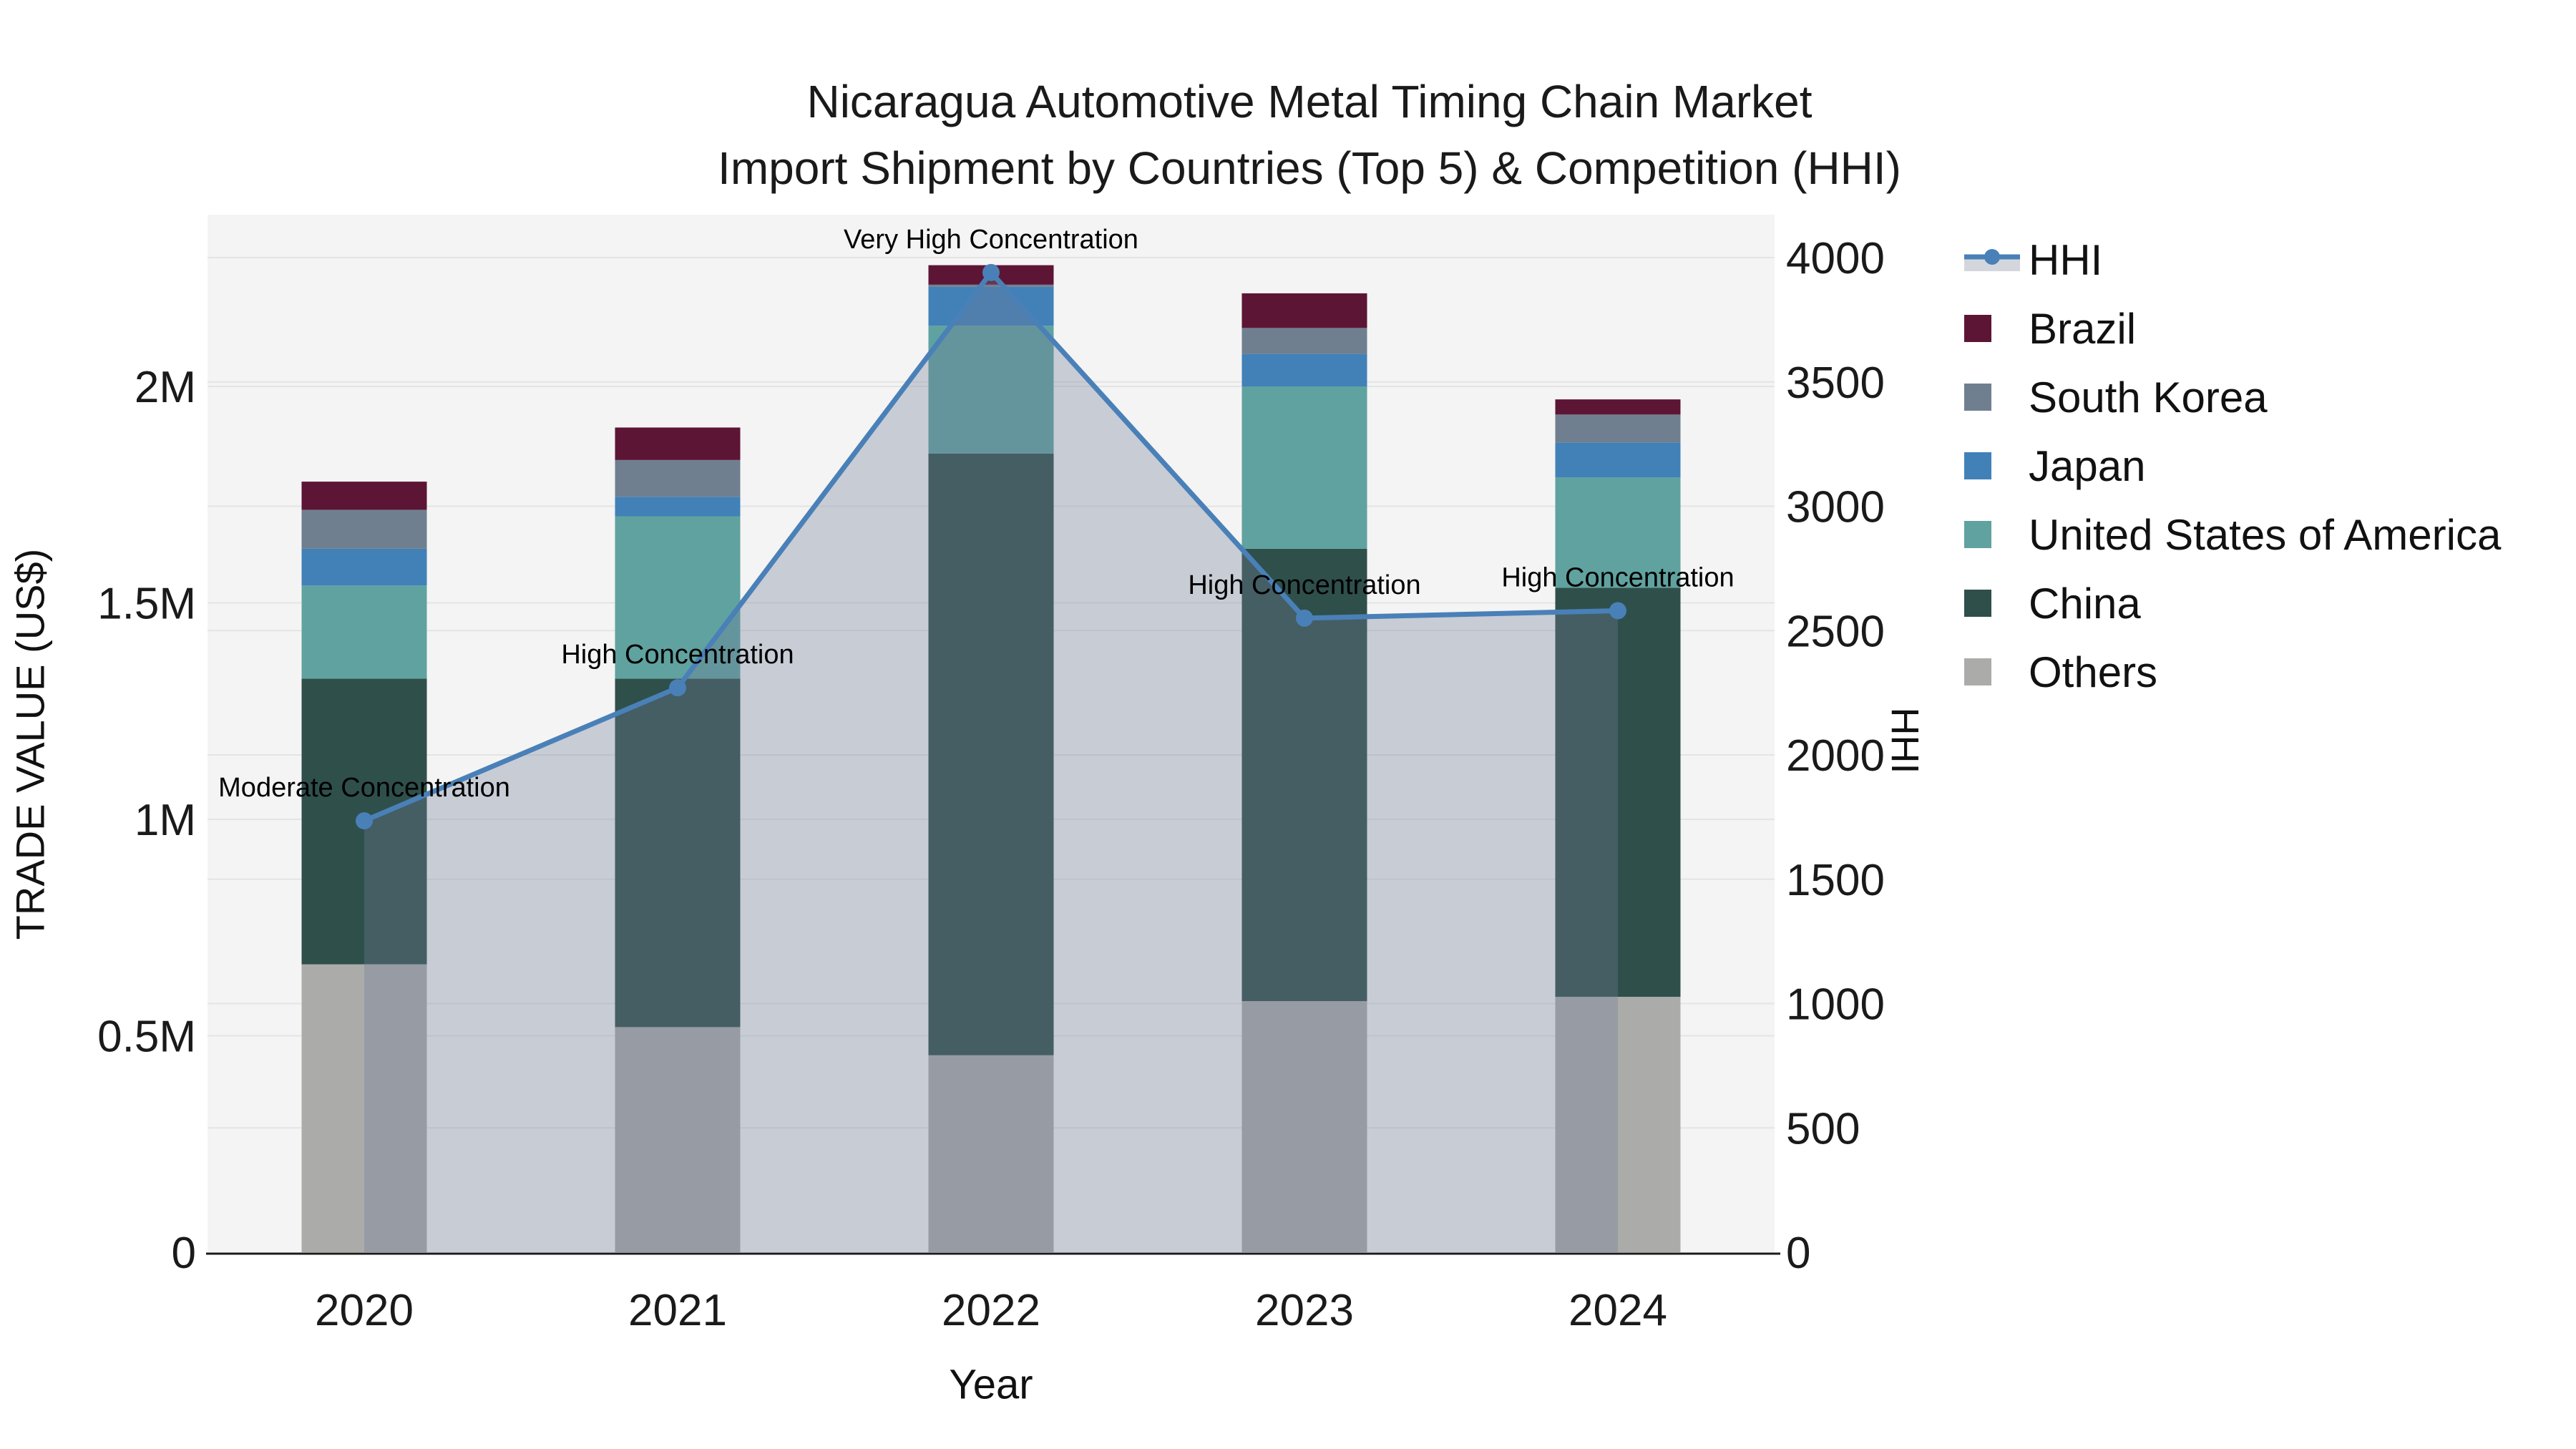 The image size is (2576, 1449). Describe the element at coordinates (1798, 1253) in the screenshot. I see `y-right-tick-0: 0` at that location.